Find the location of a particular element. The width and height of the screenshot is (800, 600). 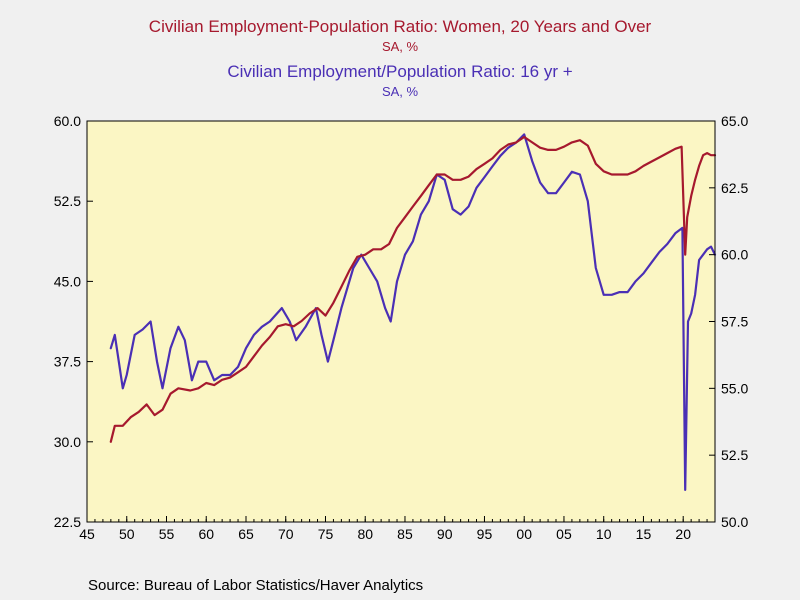

x-tick-label: 90 is located at coordinates (445, 534).